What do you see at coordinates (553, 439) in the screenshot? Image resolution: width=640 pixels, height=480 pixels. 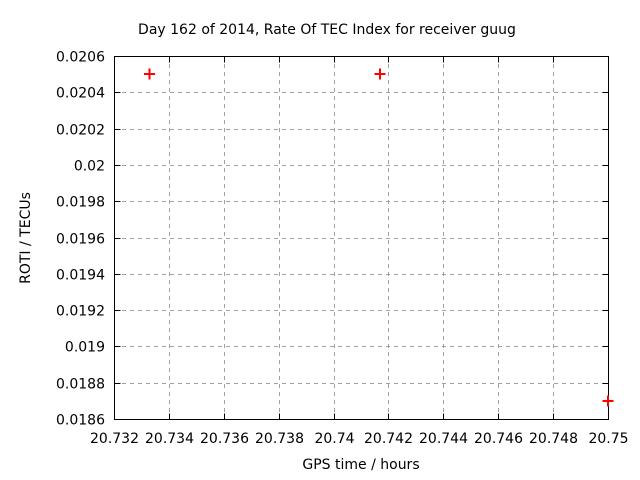 I see `x-tick-label: 20.748` at bounding box center [553, 439].